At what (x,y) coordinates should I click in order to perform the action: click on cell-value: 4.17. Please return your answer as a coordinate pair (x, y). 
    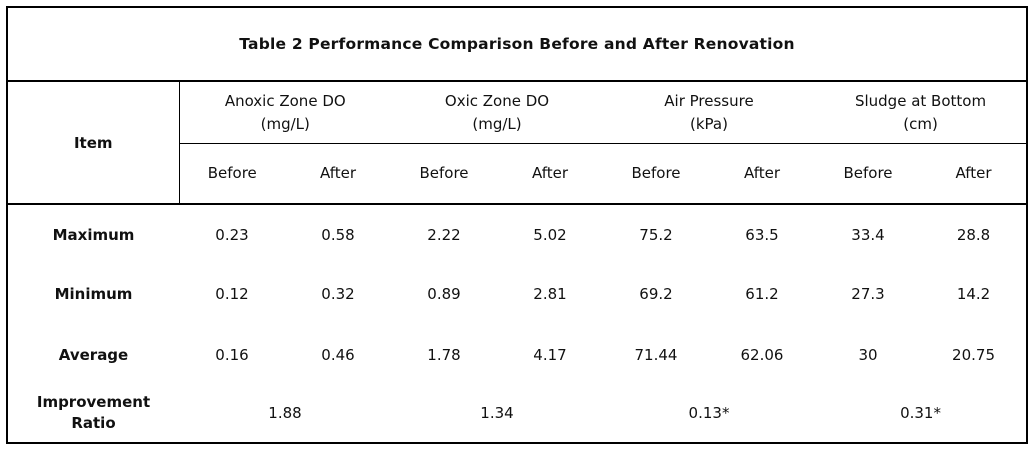
    Looking at the image, I should click on (550, 354).